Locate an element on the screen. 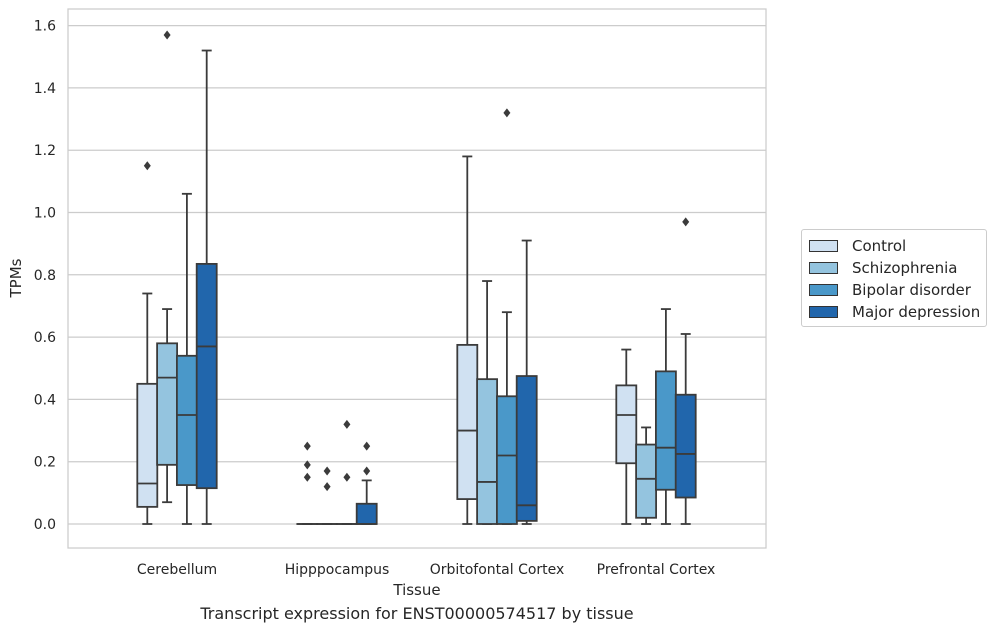  legend-item-bipolar-disorder: Bipolar disorder is located at coordinates (890, 290).